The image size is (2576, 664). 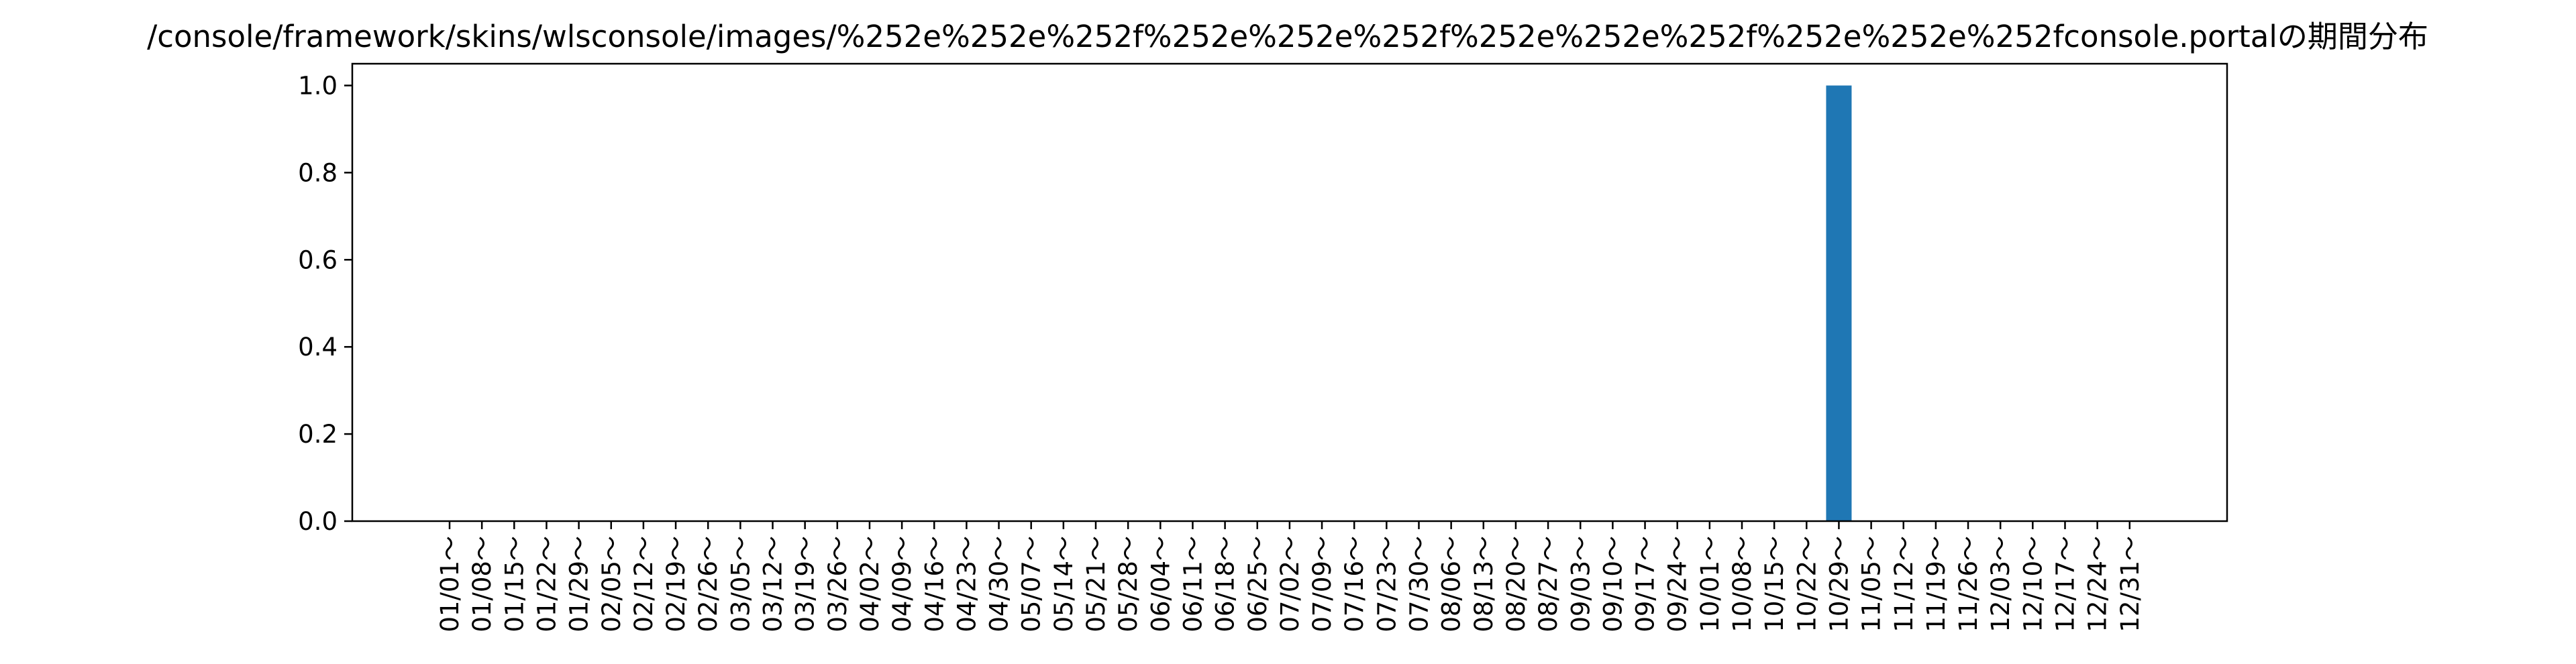 I want to click on x-tick-label-4: 01/29～, so click(x=579, y=584).